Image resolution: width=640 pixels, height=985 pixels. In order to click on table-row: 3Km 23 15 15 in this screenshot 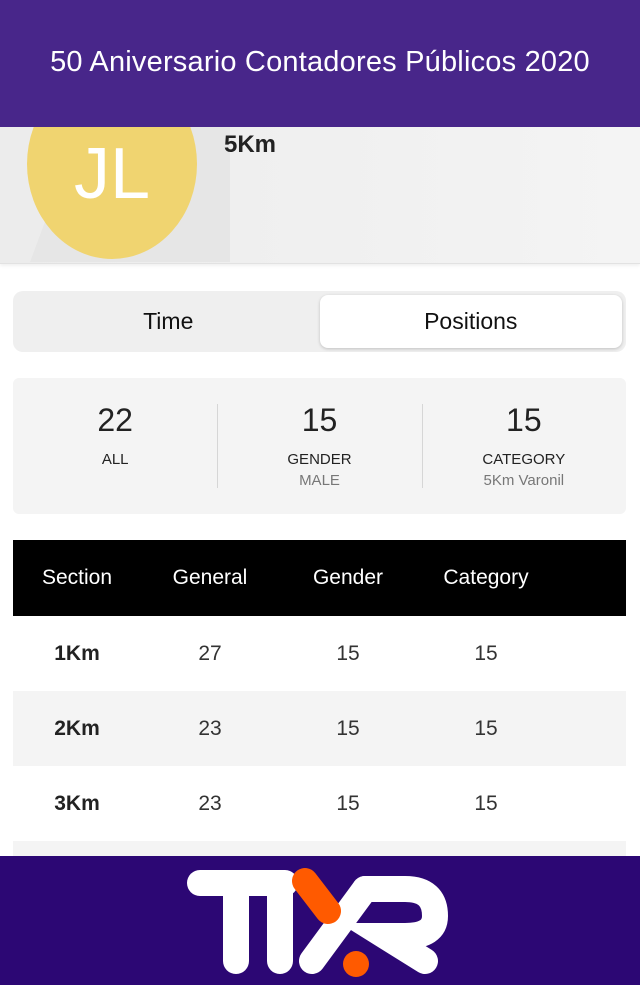, I will do `click(319, 803)`.